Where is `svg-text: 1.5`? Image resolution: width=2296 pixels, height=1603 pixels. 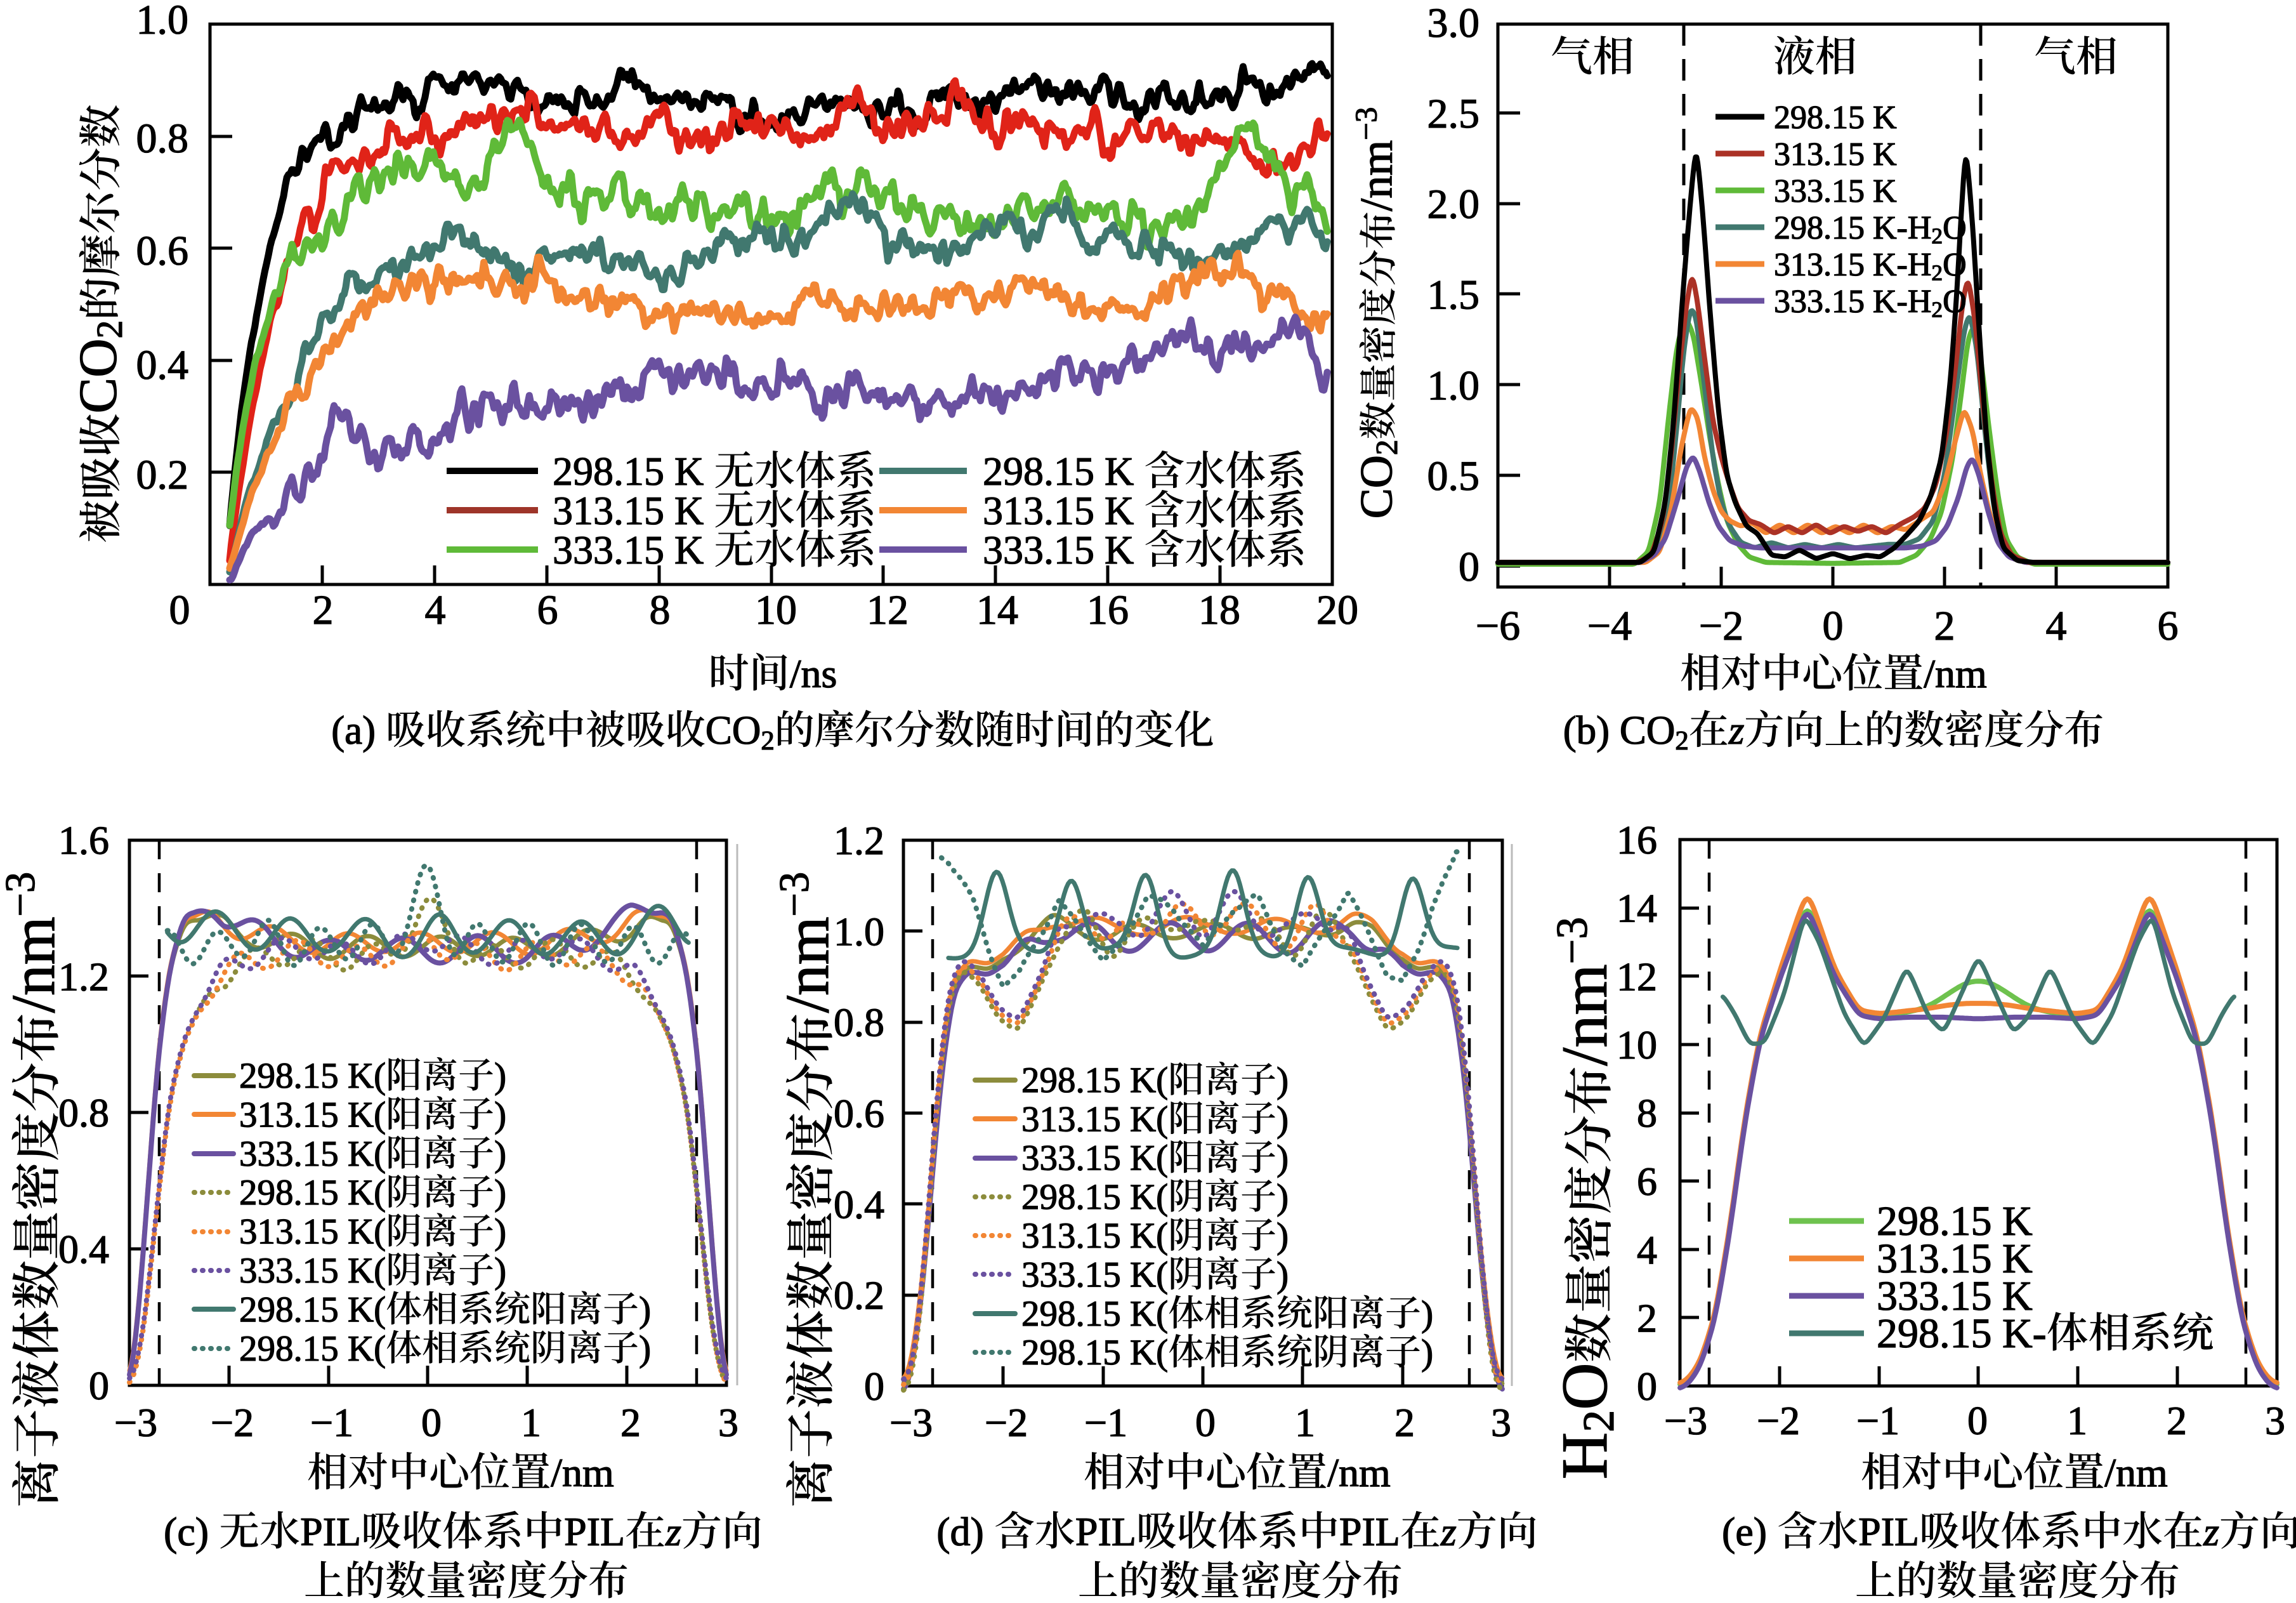
svg-text: 1.5 is located at coordinates (1453, 295).